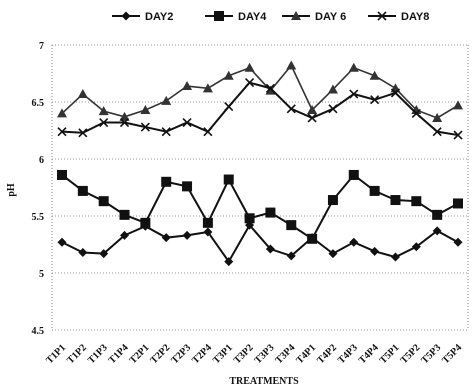  Describe the element at coordinates (38, 189) in the screenshot. I see `y-tick-labels: 4.5 5 5.5 6 6.5 7` at that location.